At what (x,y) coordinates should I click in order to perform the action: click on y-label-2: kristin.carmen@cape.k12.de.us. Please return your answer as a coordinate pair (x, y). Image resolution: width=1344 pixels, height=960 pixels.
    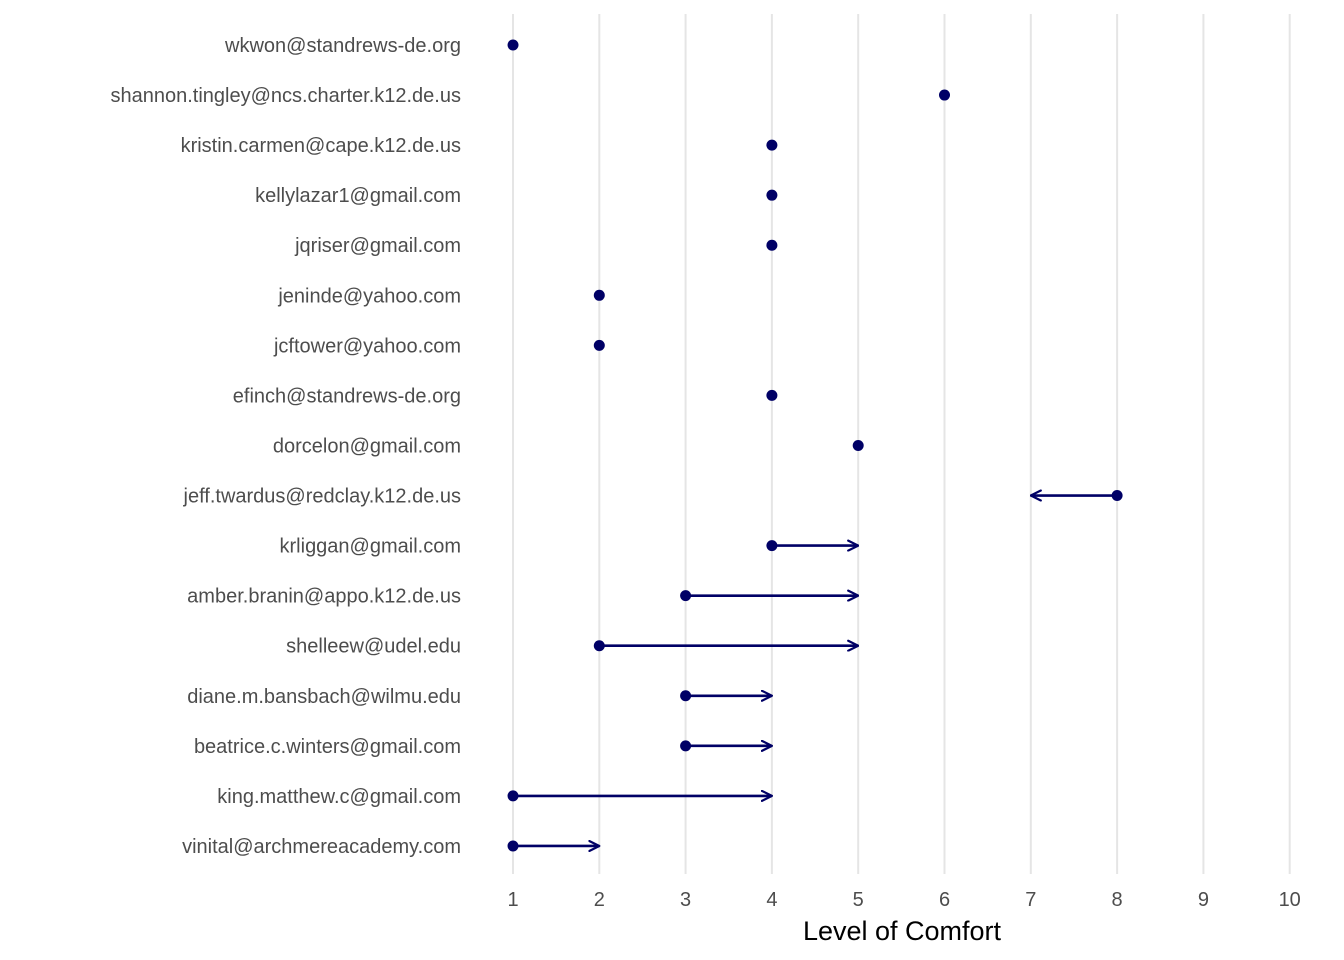
    Looking at the image, I should click on (321, 146).